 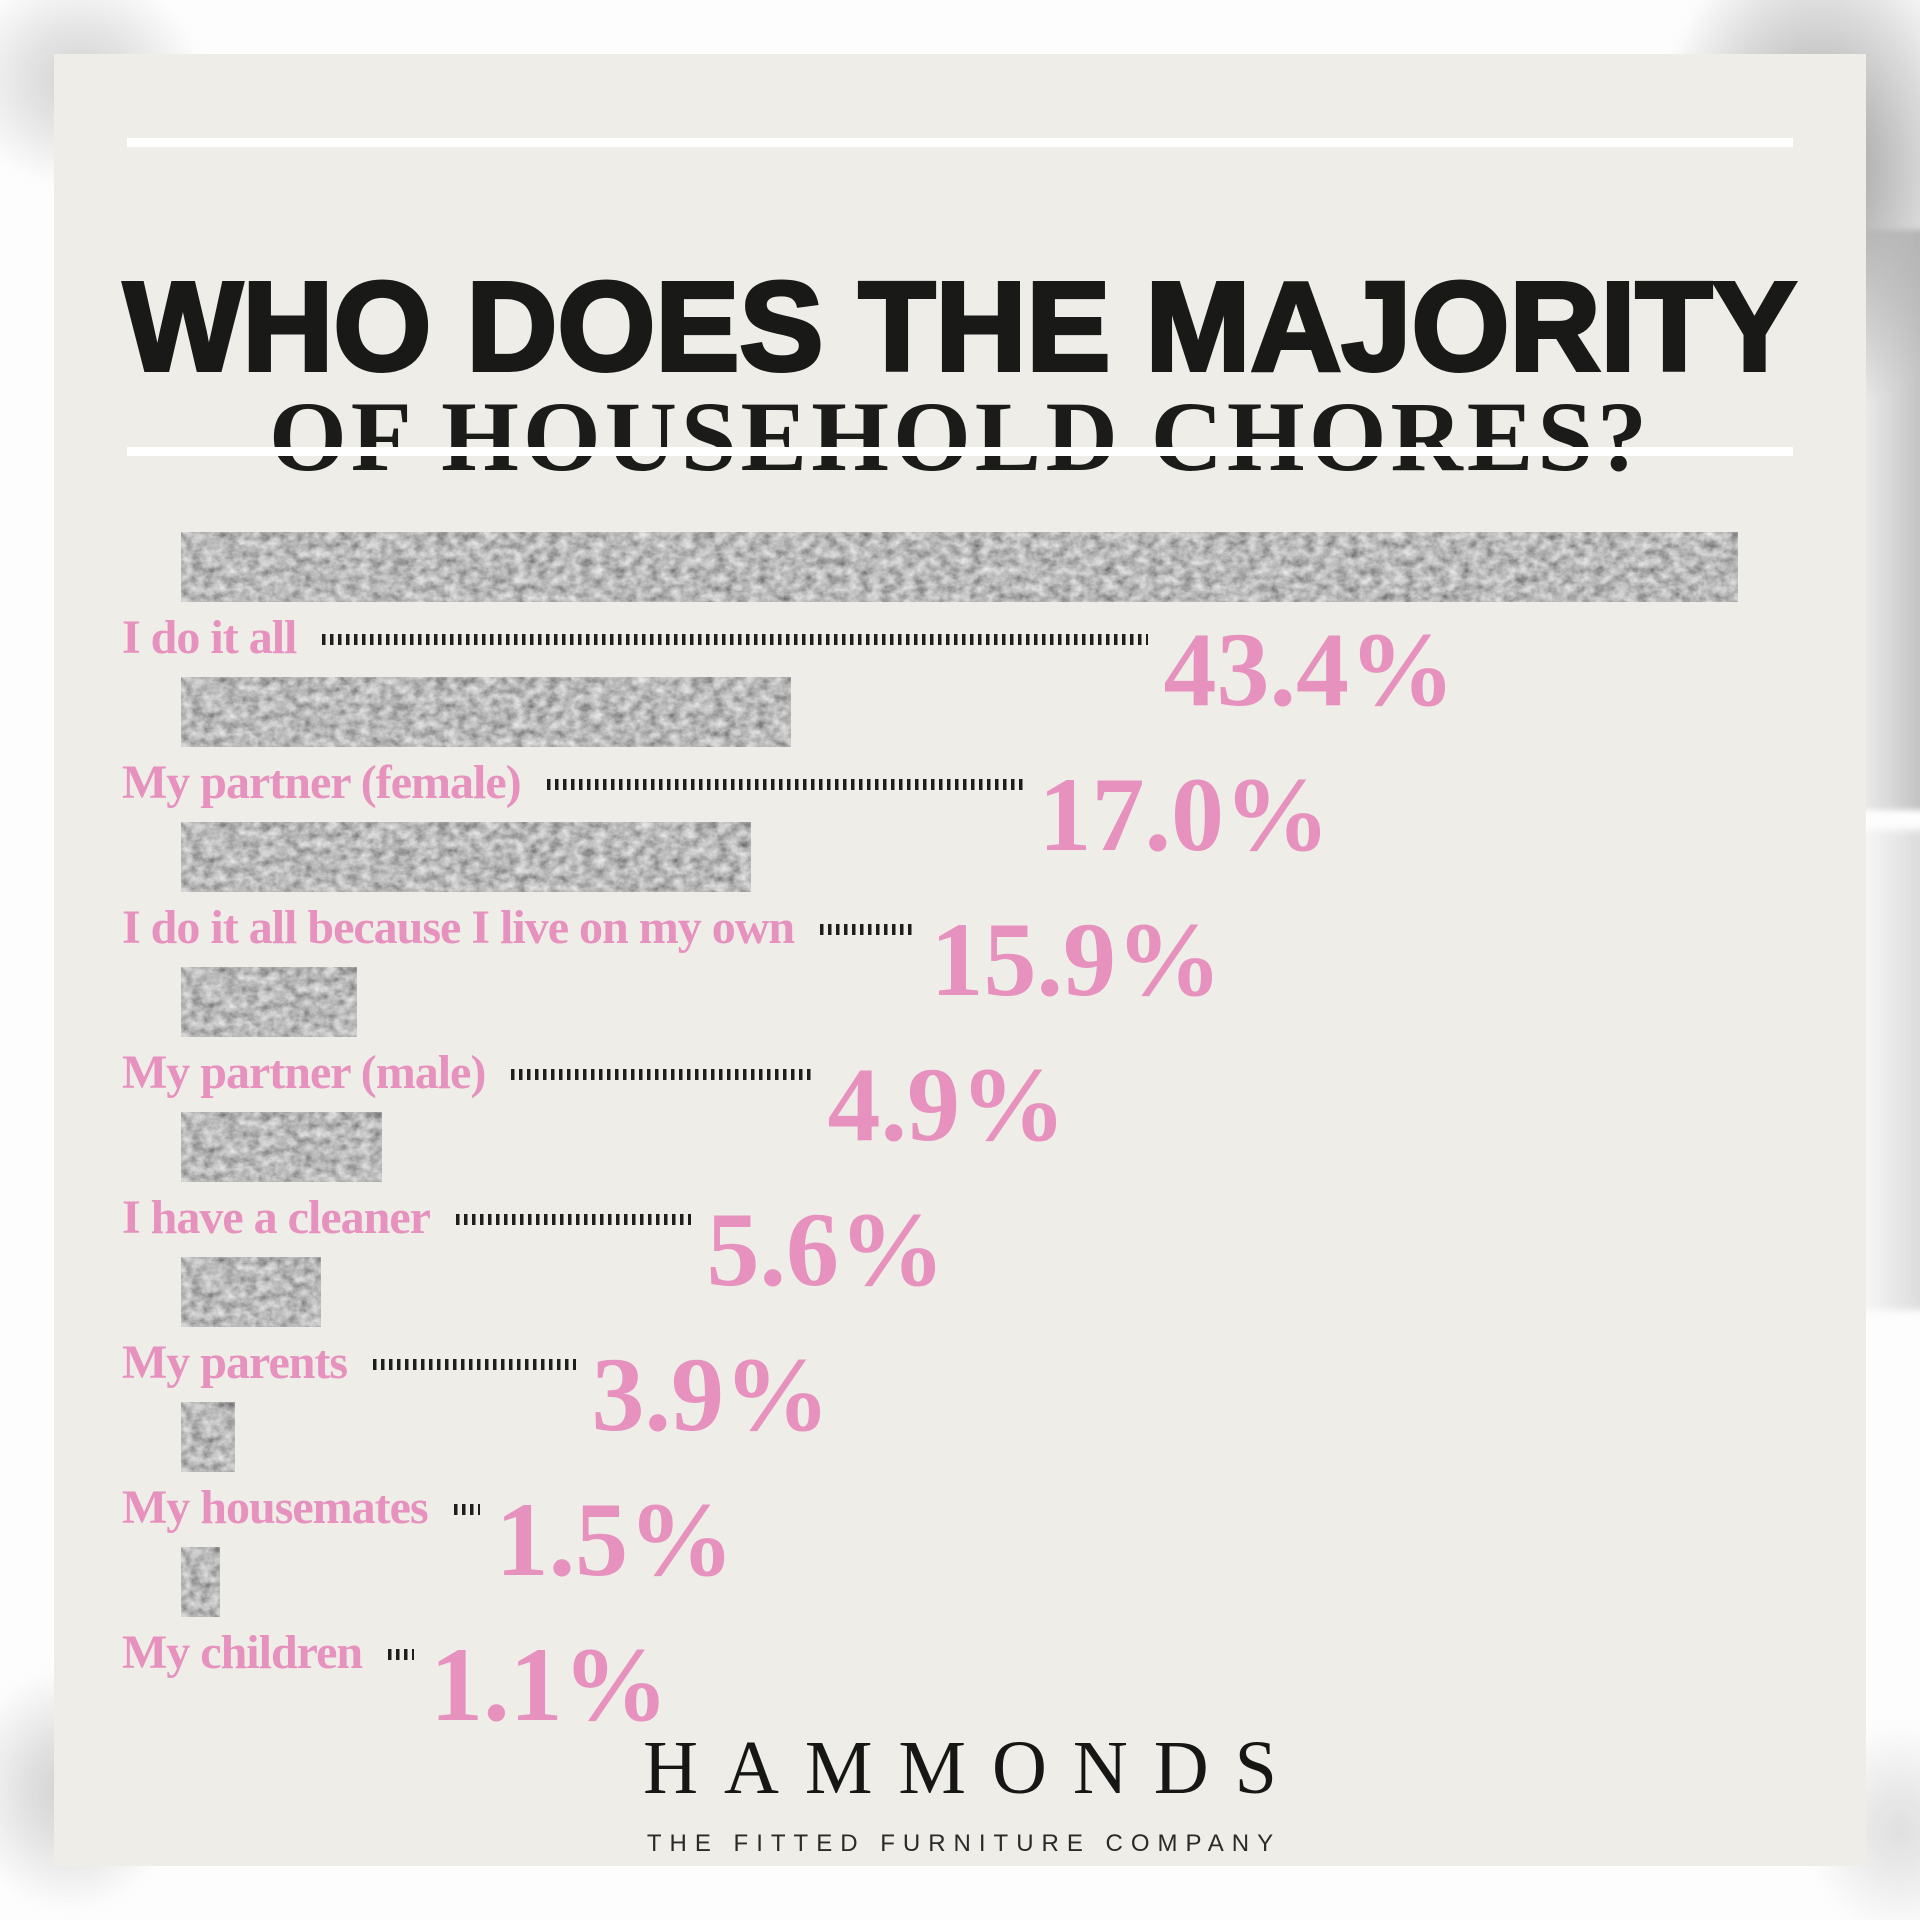 What do you see at coordinates (1184, 814) in the screenshot?
I see `value-label: 17.0%` at bounding box center [1184, 814].